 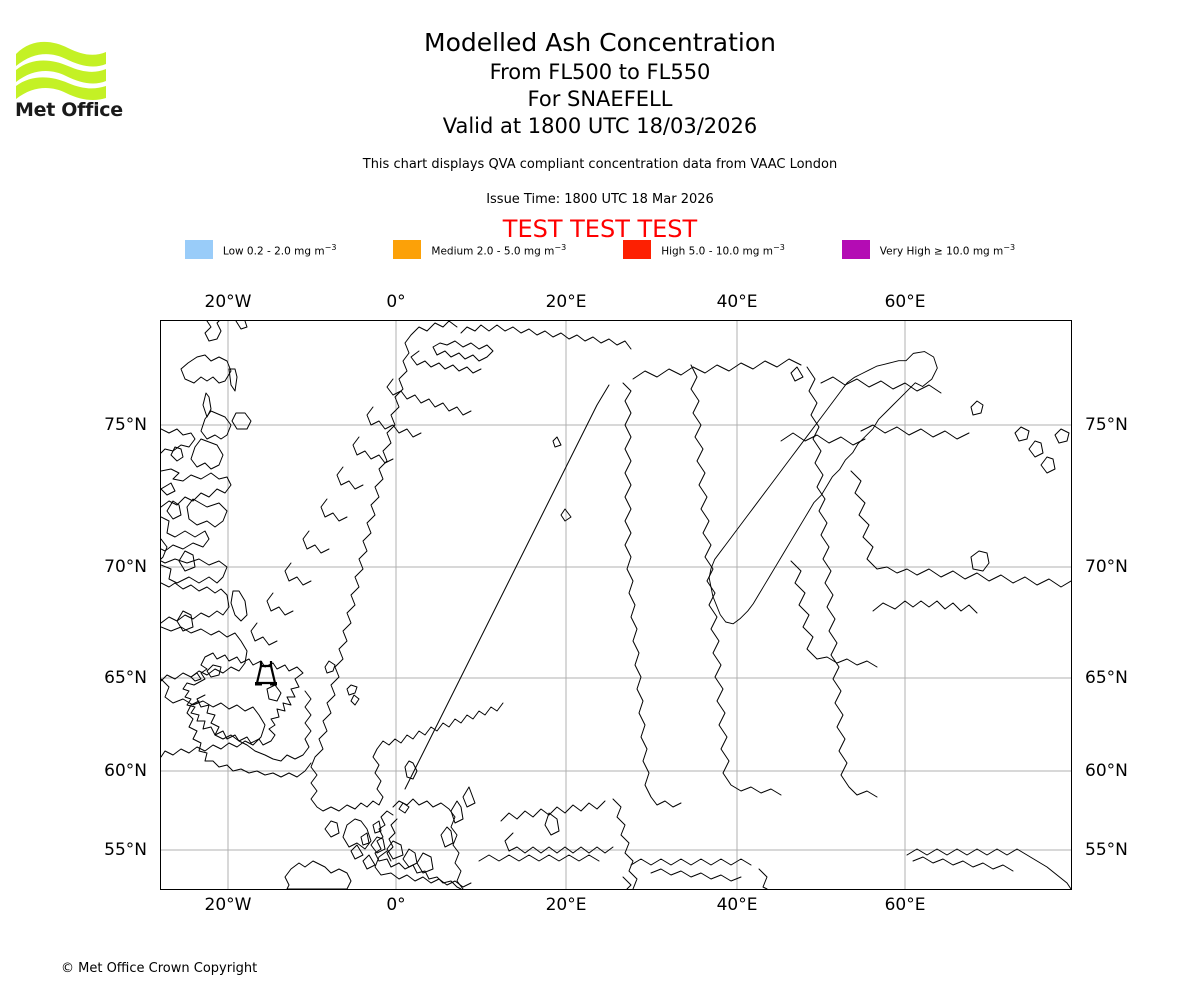 What do you see at coordinates (637, 249) in the screenshot?
I see `legend-swatch-high` at bounding box center [637, 249].